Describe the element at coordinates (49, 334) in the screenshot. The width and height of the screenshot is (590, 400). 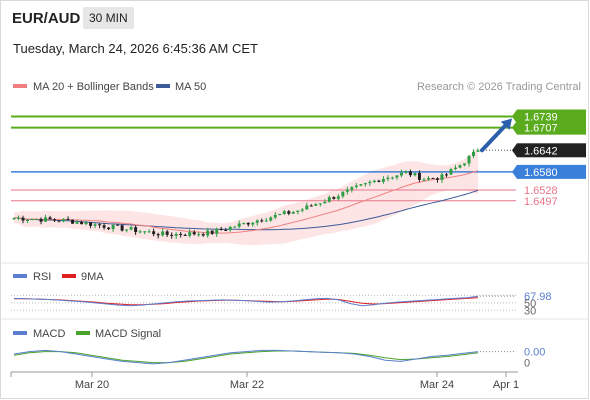
I see `macd-legend-label: MACD` at that location.